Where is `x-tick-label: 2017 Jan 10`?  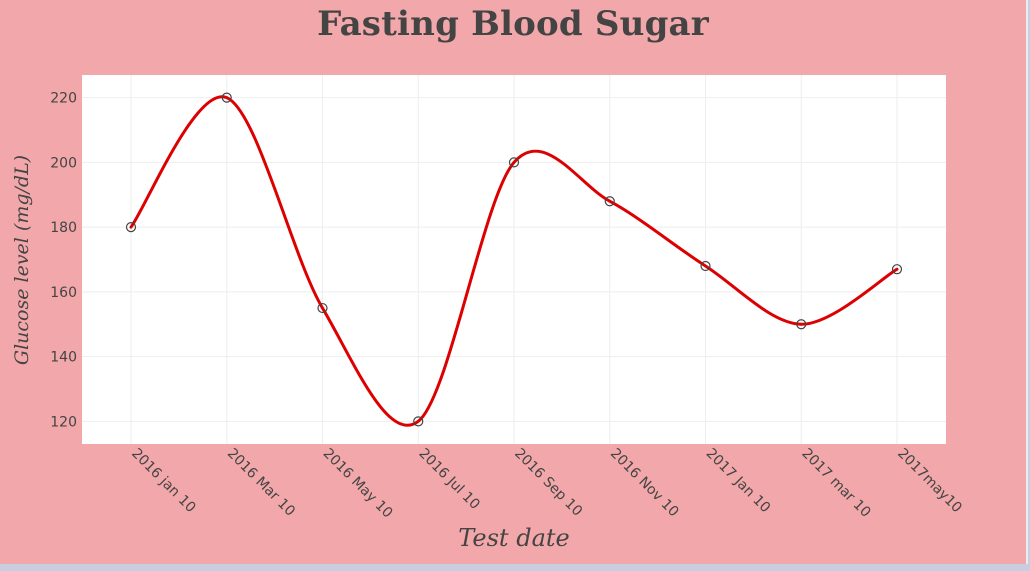 x-tick-label: 2017 Jan 10 is located at coordinates (738, 481).